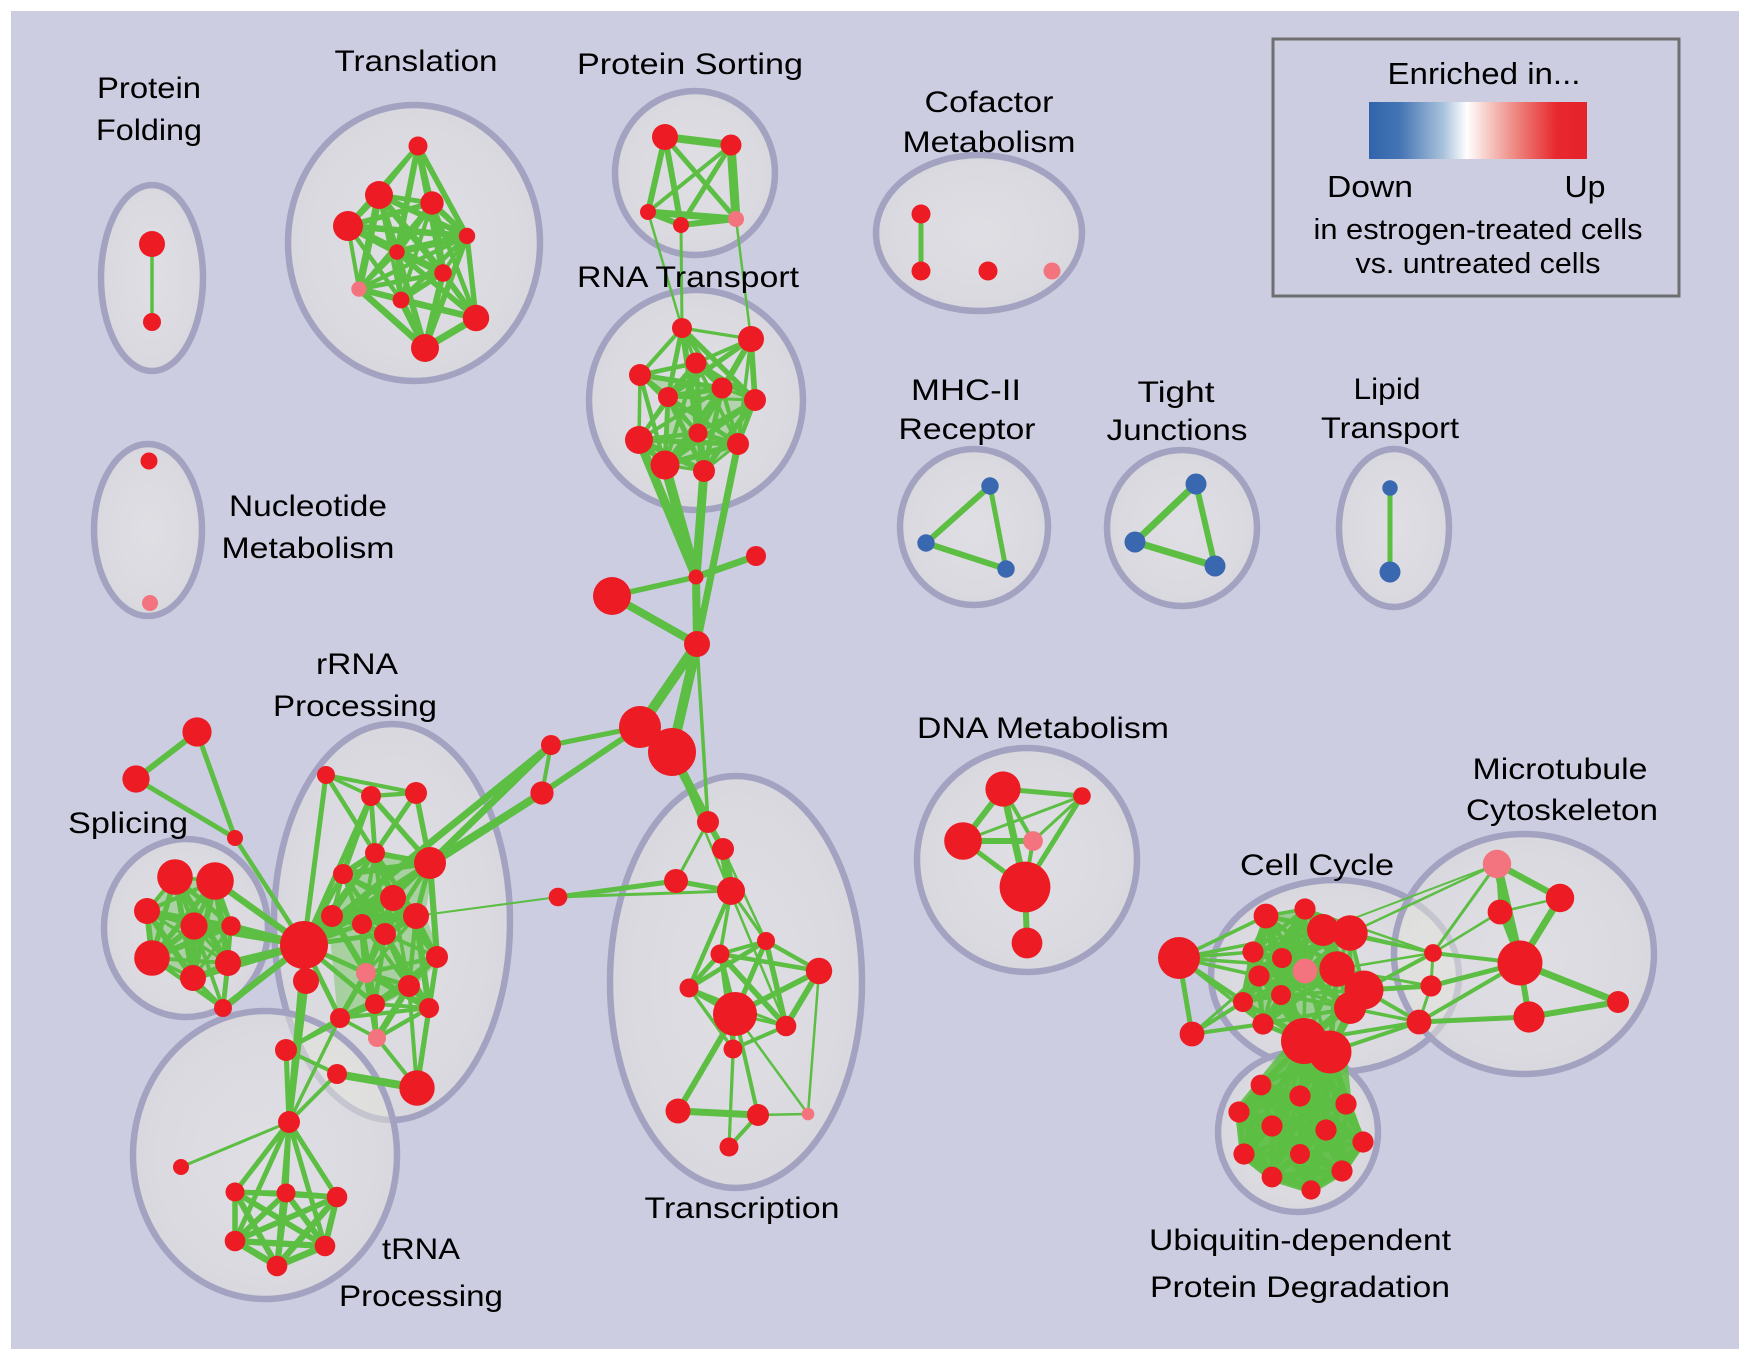 This screenshot has height=1360, width=1750. I want to click on svg-text: MHC-II, so click(966, 390).